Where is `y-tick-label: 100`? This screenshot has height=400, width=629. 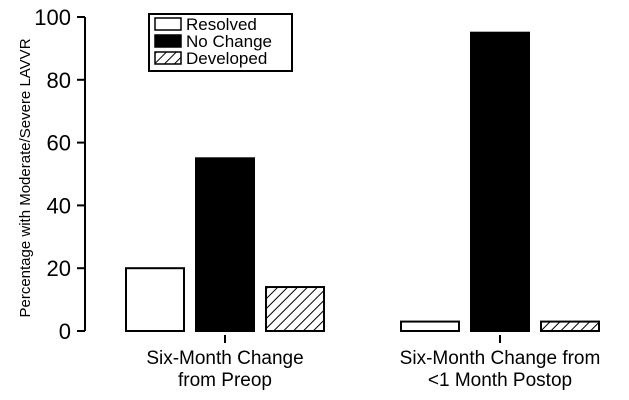 y-tick-label: 100 is located at coordinates (52, 17).